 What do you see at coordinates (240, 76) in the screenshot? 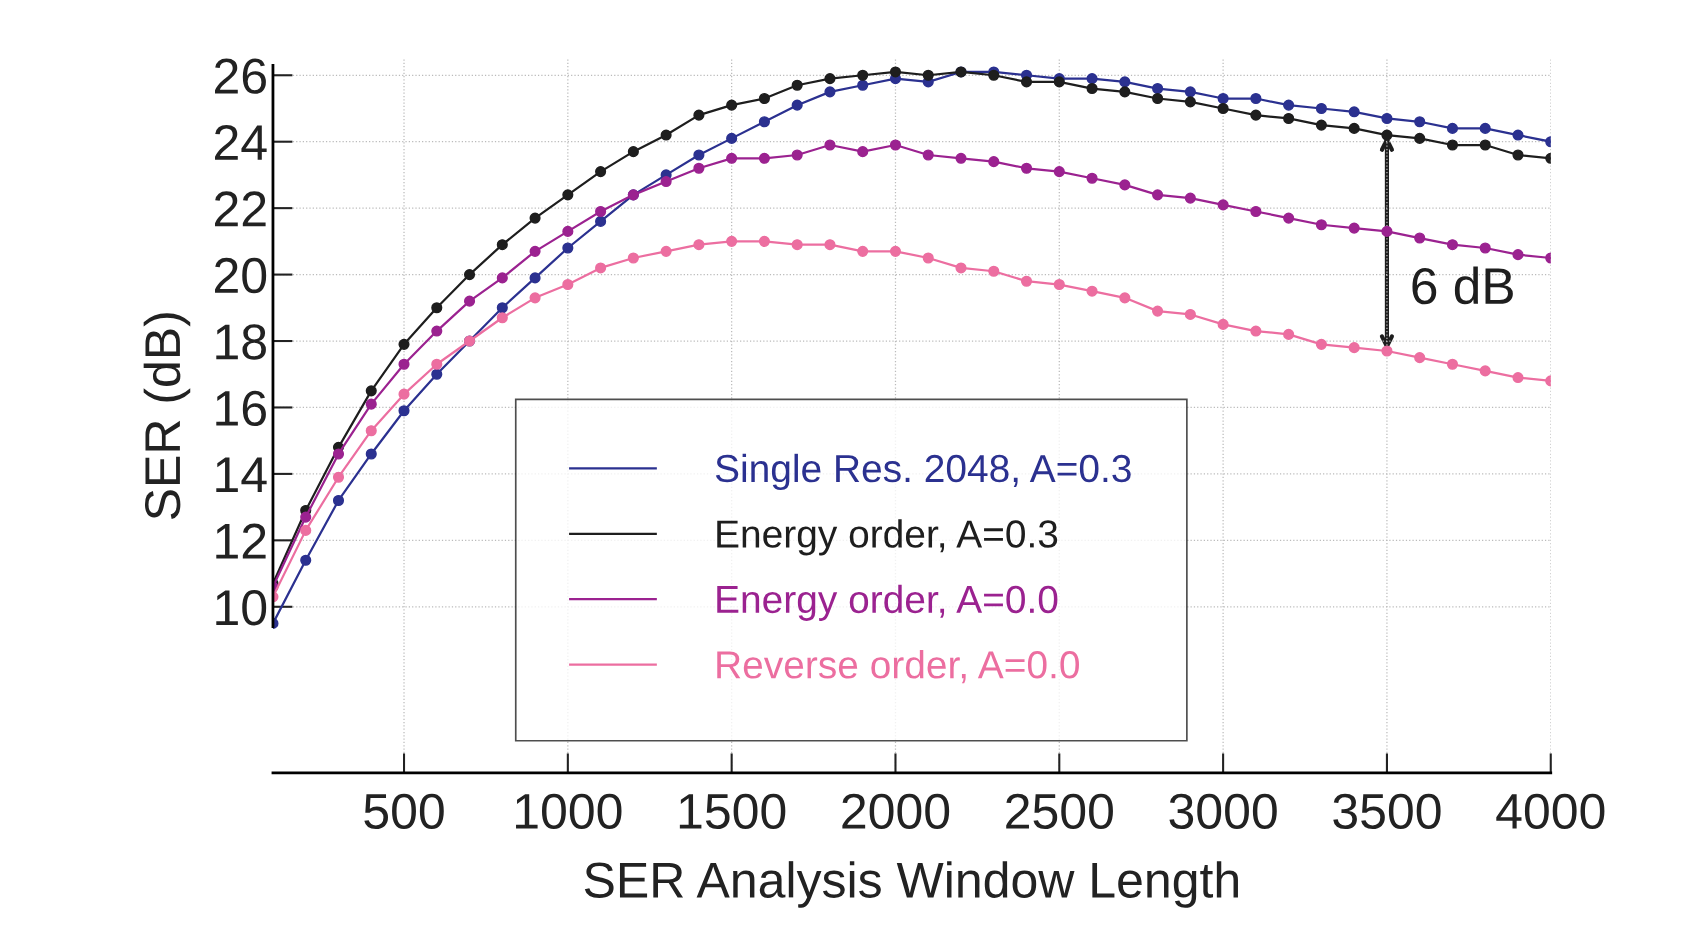
I see `y-tick-label: 26` at bounding box center [240, 76].